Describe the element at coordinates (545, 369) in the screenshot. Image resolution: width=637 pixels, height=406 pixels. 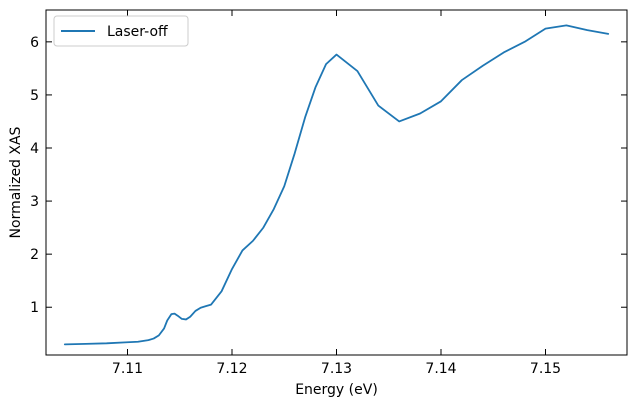
I see `x-tick-label: 7.15` at that location.